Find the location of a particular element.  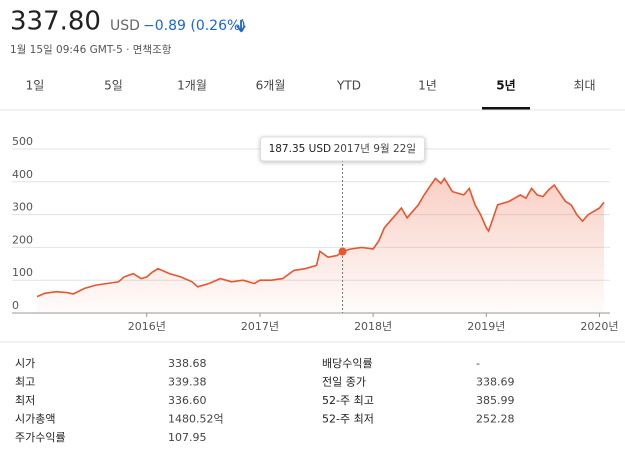

y-tick-label: 200 is located at coordinates (22, 239).